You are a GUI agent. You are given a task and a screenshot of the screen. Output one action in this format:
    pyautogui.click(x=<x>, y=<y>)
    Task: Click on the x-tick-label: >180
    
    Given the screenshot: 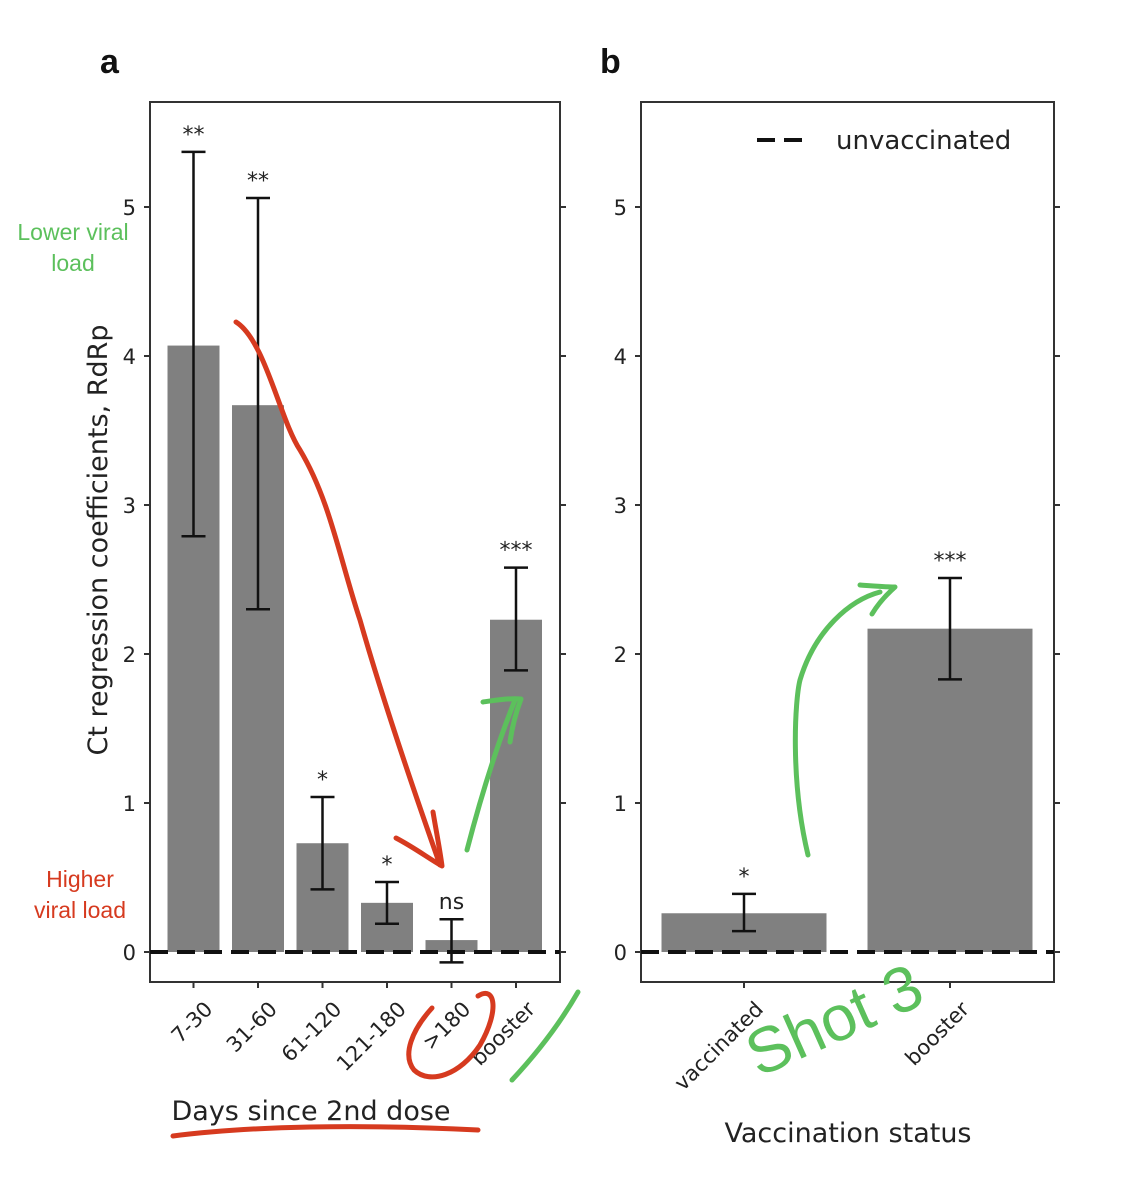 What is the action you would take?
    pyautogui.click(x=447, y=1026)
    